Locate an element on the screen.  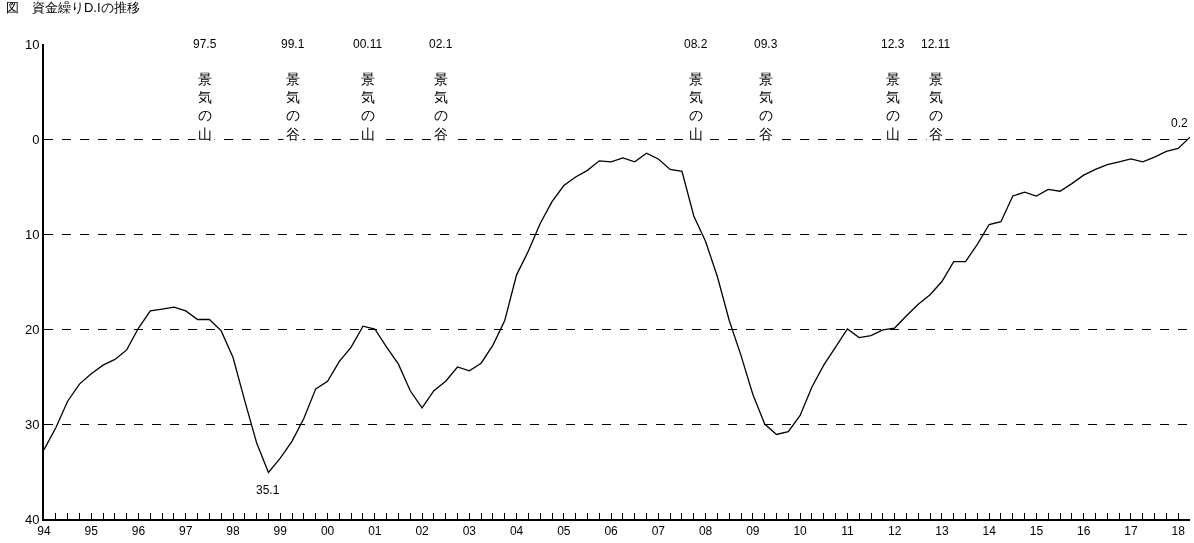
x-tick-label: 00 is located at coordinates (327, 531).